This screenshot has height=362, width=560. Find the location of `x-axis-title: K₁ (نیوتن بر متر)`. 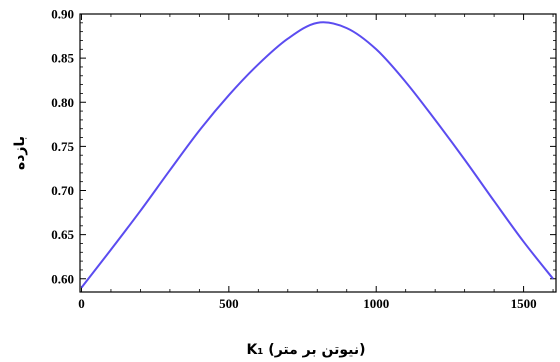

x-axis-title: K₁ (نیوتن بر متر) is located at coordinates (305, 350).